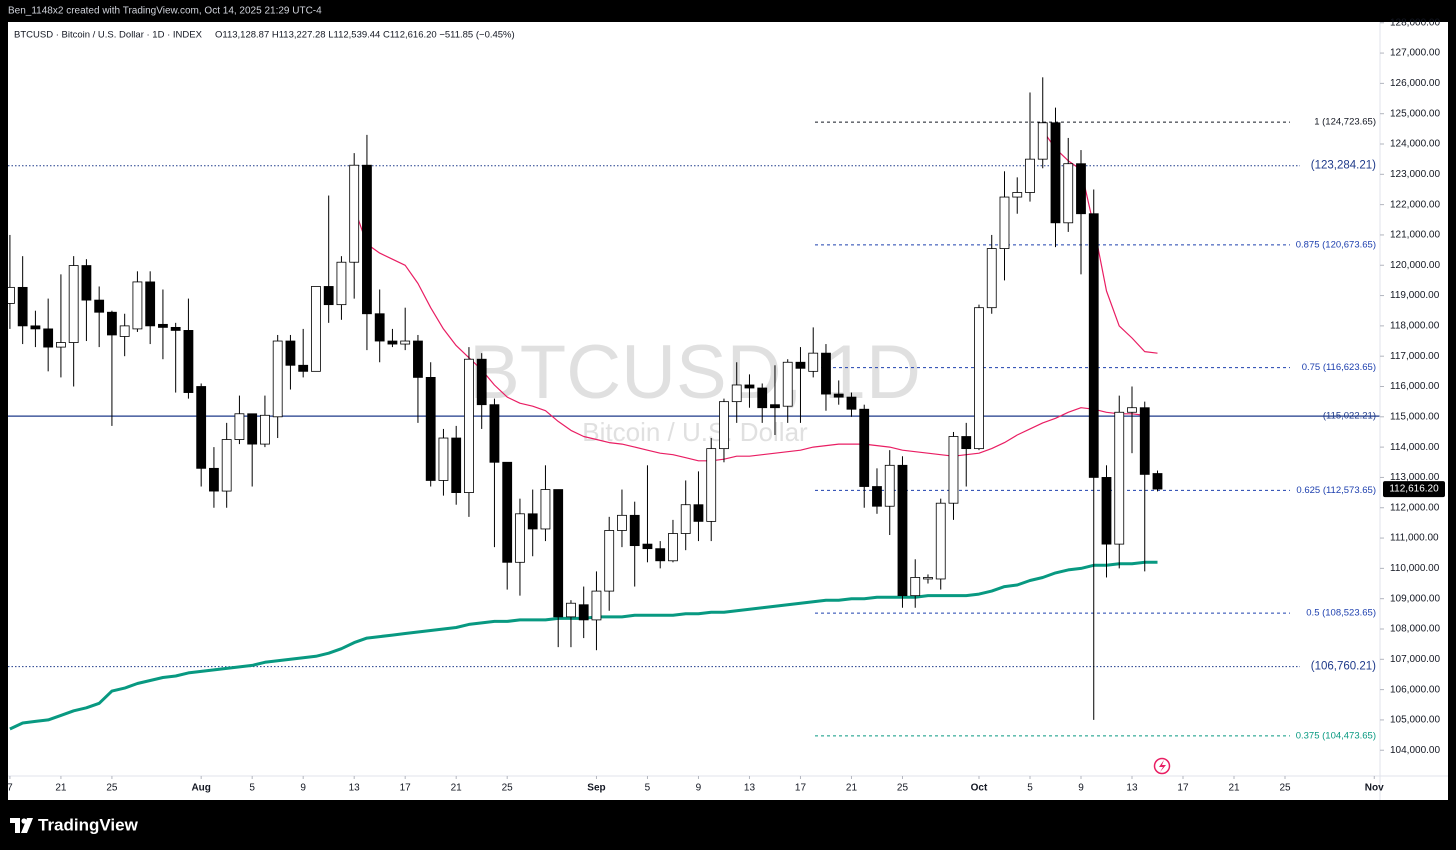  I want to click on fib-level-label: 0.875 (120,673.65), so click(1336, 244).